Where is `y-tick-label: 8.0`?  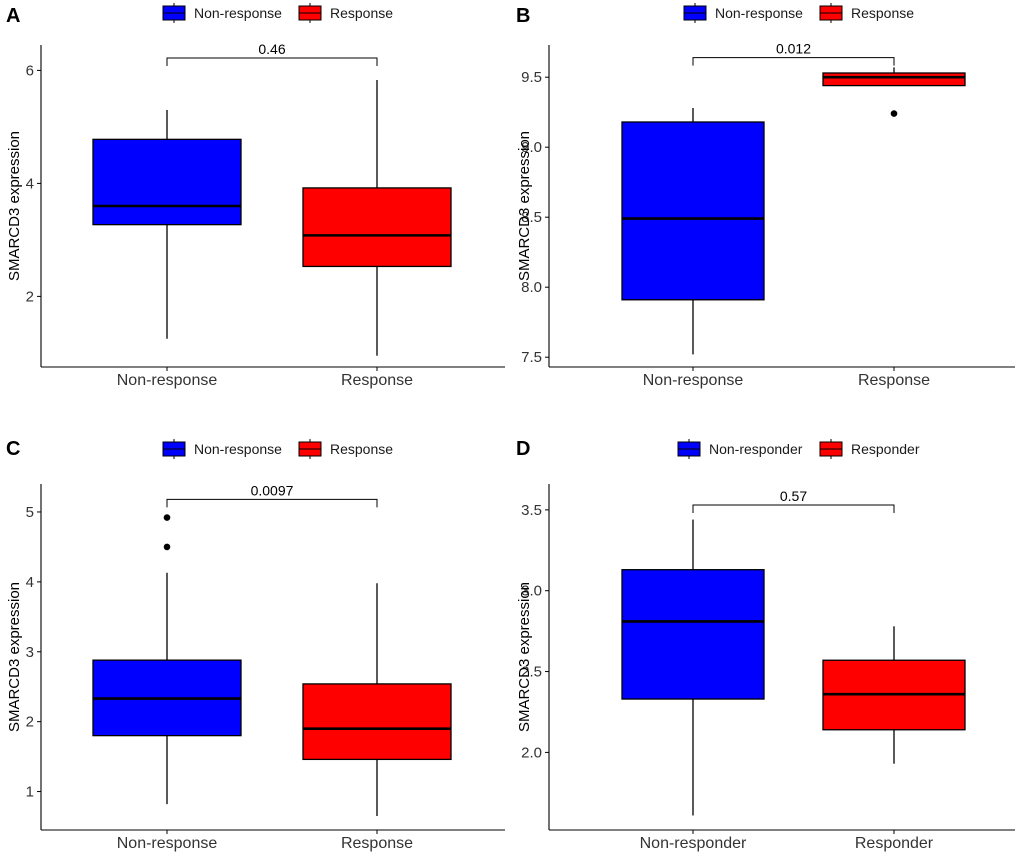
y-tick-label: 8.0 is located at coordinates (531, 287).